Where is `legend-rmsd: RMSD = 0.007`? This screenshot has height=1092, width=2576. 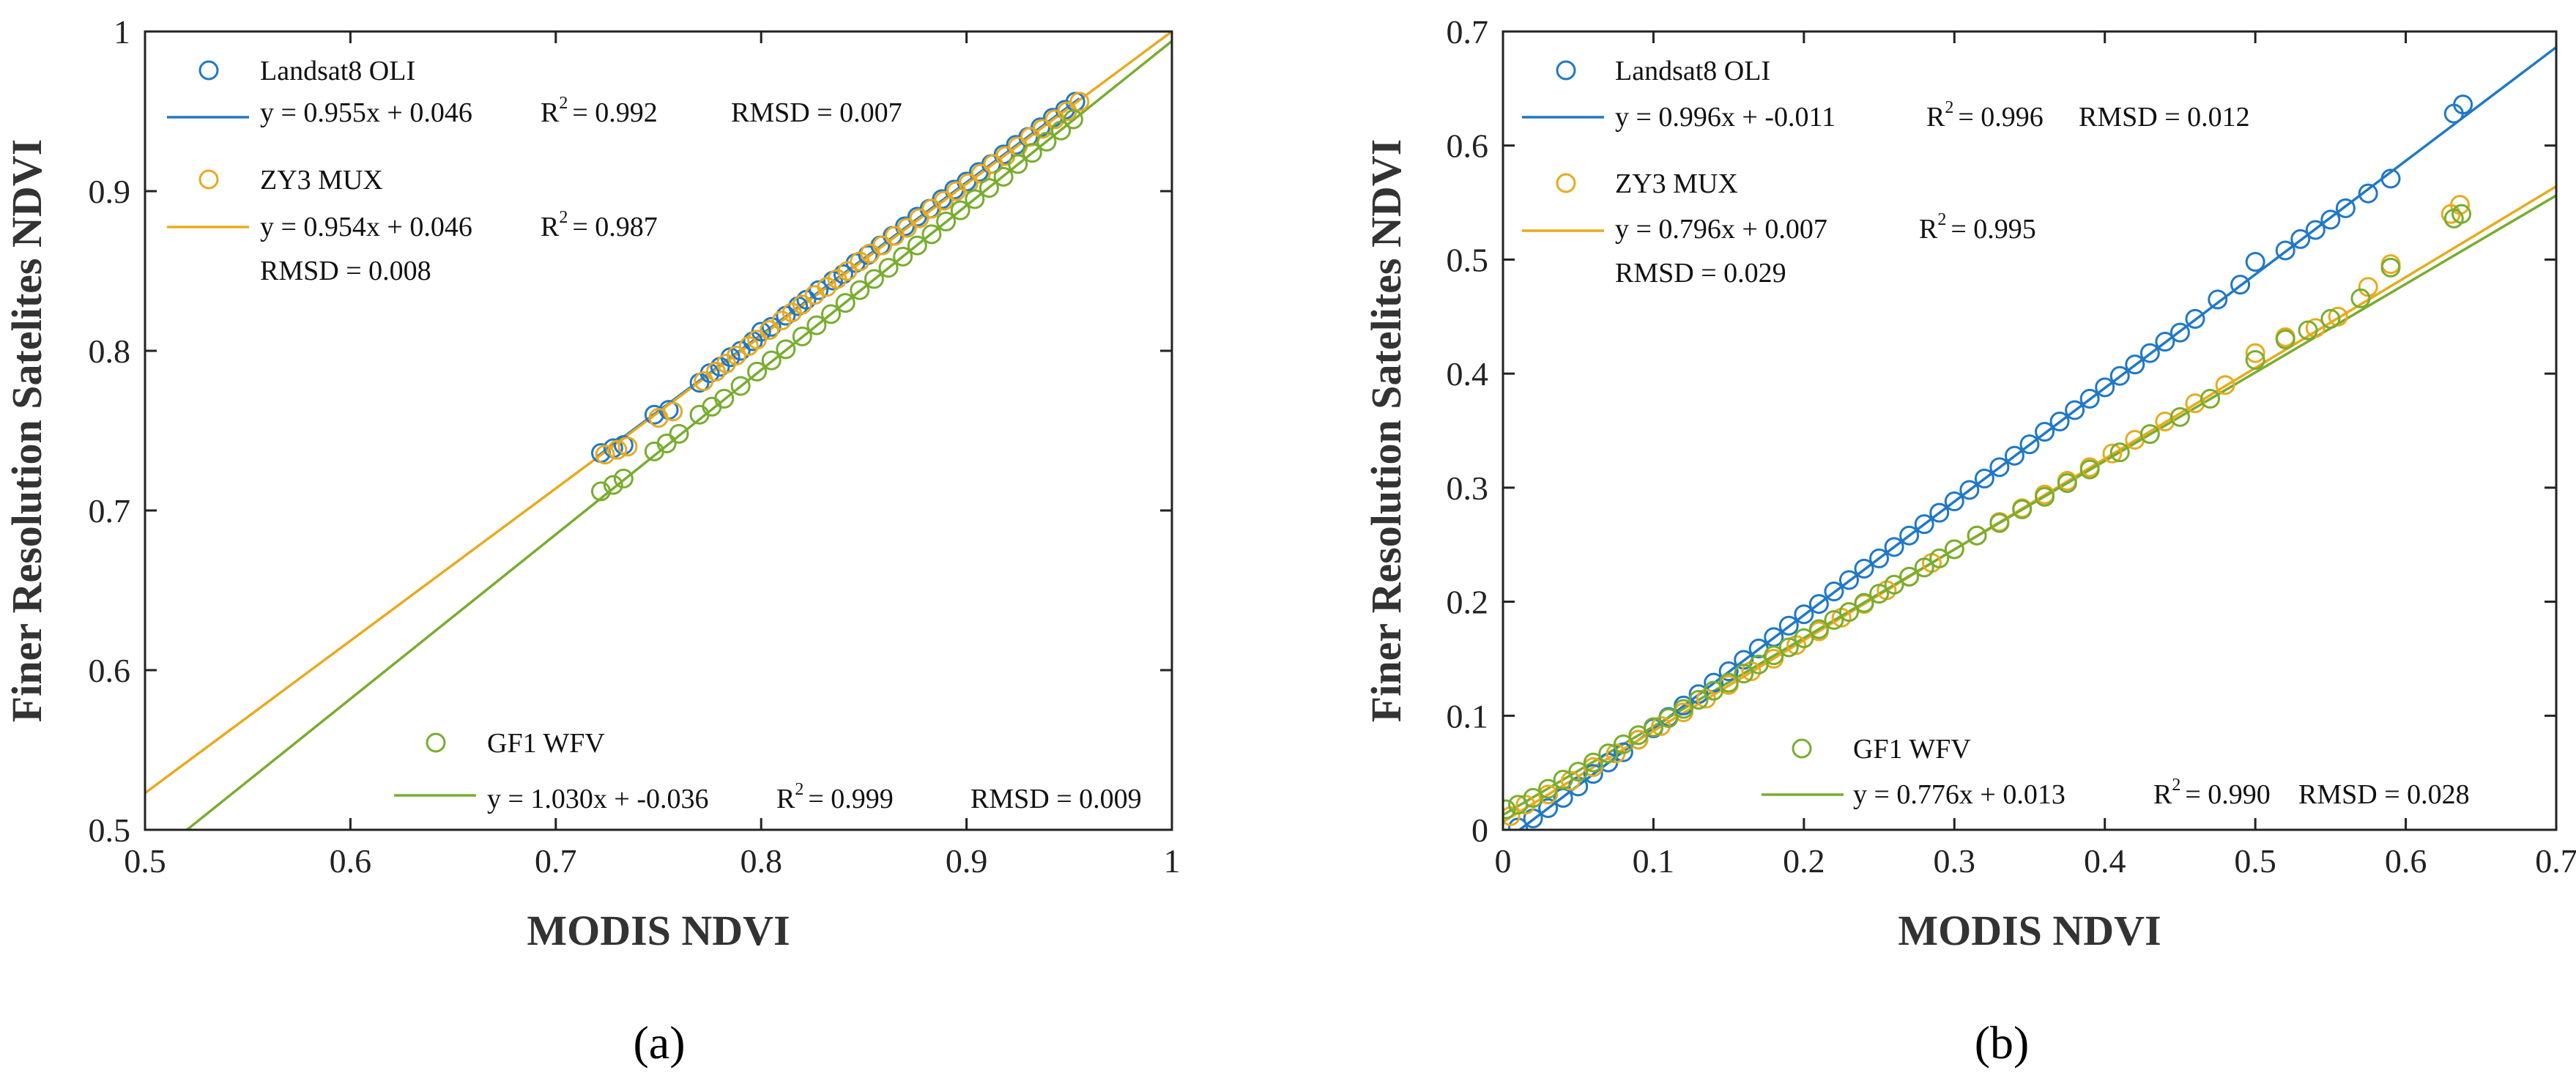 legend-rmsd: RMSD = 0.007 is located at coordinates (816, 112).